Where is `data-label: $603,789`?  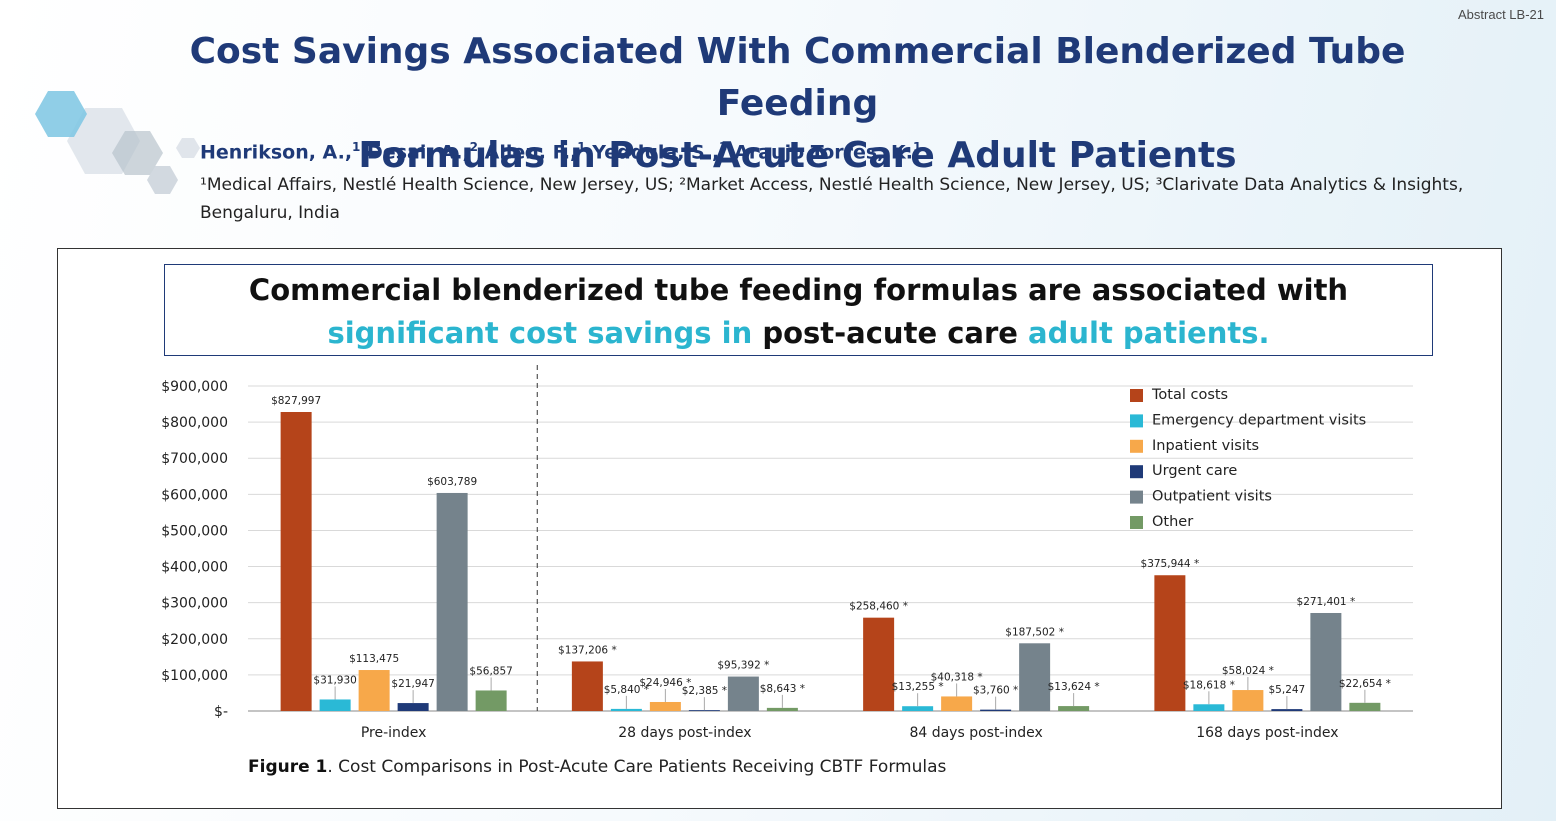
data-label: $603,789 is located at coordinates (452, 482).